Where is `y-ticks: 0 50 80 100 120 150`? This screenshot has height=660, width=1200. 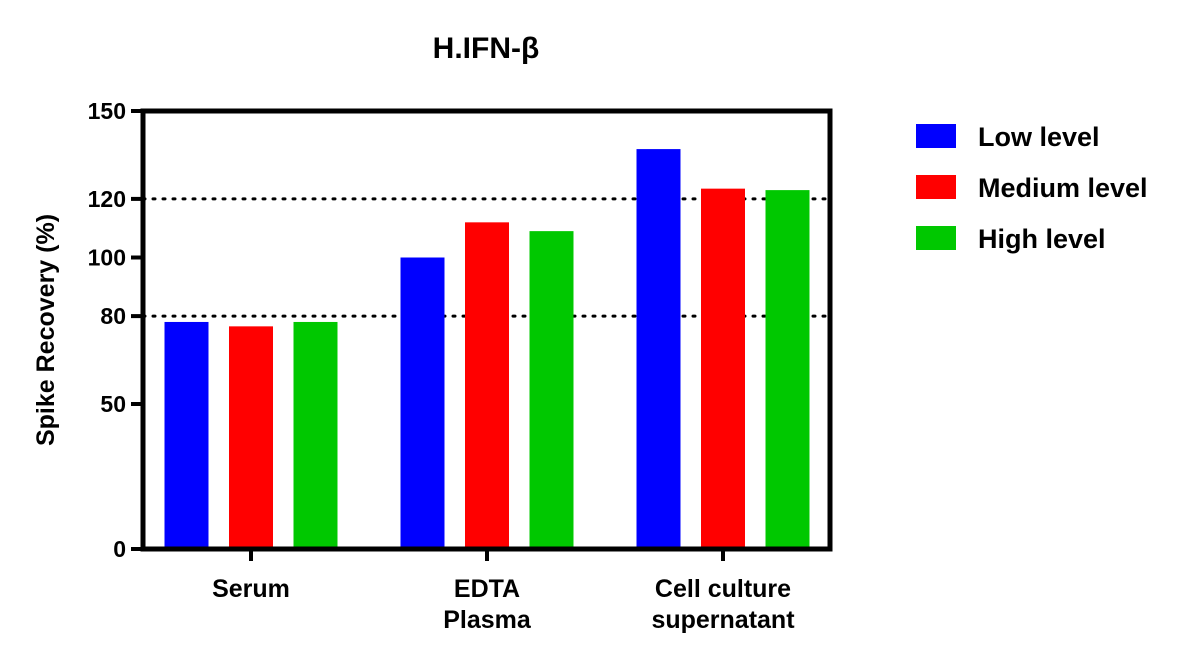 y-ticks: 0 50 80 100 120 150 is located at coordinates (115, 330).